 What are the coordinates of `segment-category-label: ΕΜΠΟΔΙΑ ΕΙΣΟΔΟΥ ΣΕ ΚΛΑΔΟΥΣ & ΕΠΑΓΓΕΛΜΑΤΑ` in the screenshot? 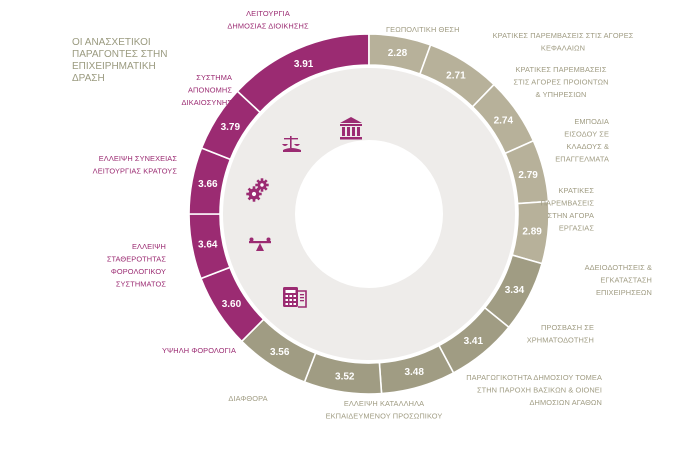 It's located at (582, 140).